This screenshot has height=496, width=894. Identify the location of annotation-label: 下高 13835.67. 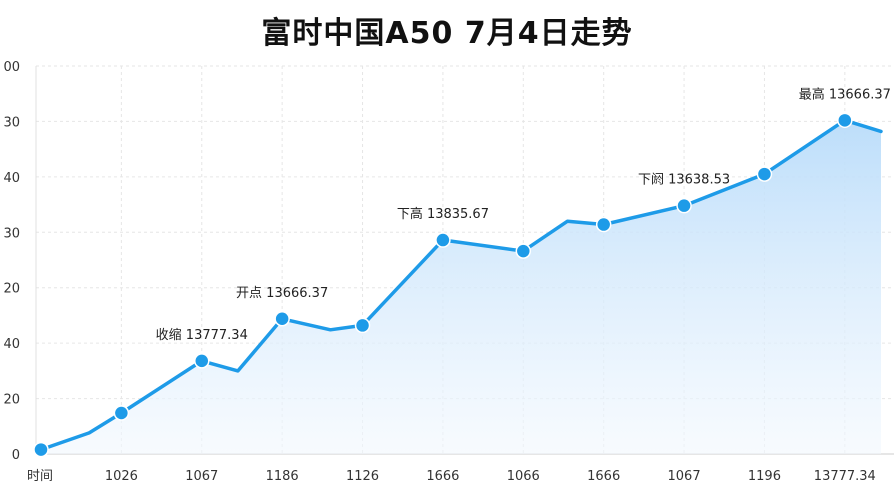
(443, 214).